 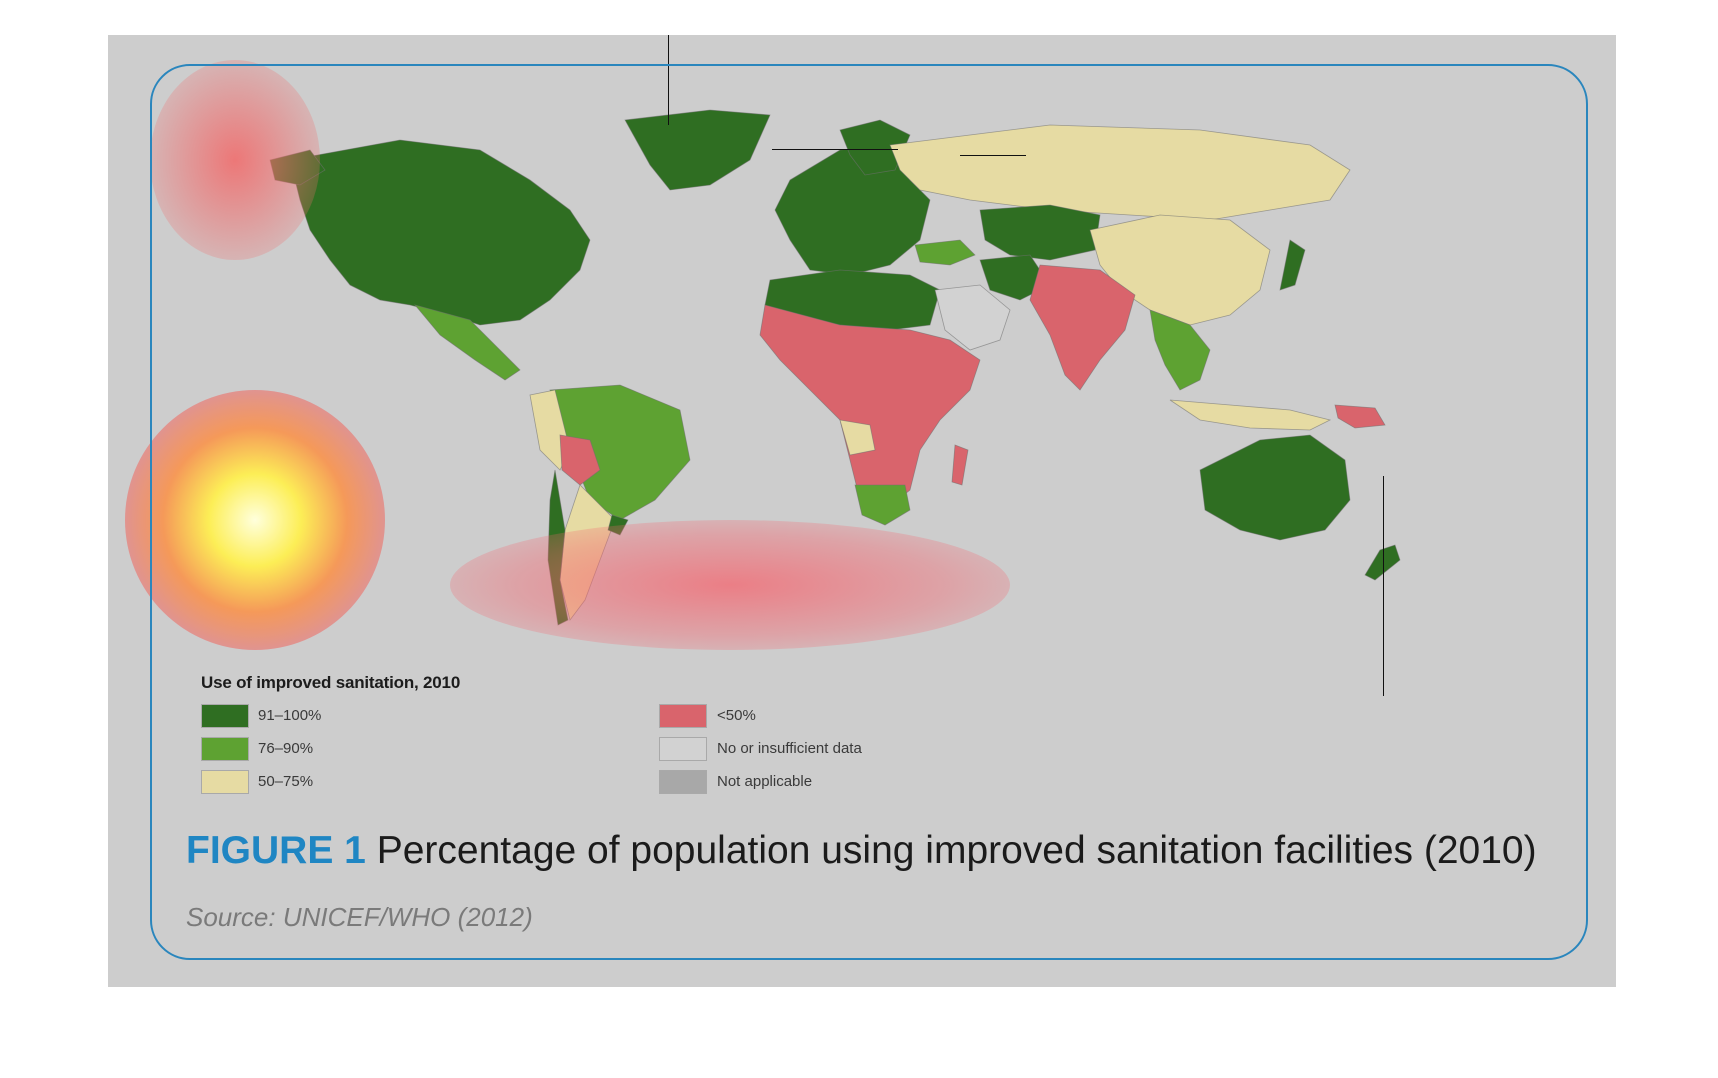 I want to click on legend-label-under-50: <50%, so click(x=736, y=715).